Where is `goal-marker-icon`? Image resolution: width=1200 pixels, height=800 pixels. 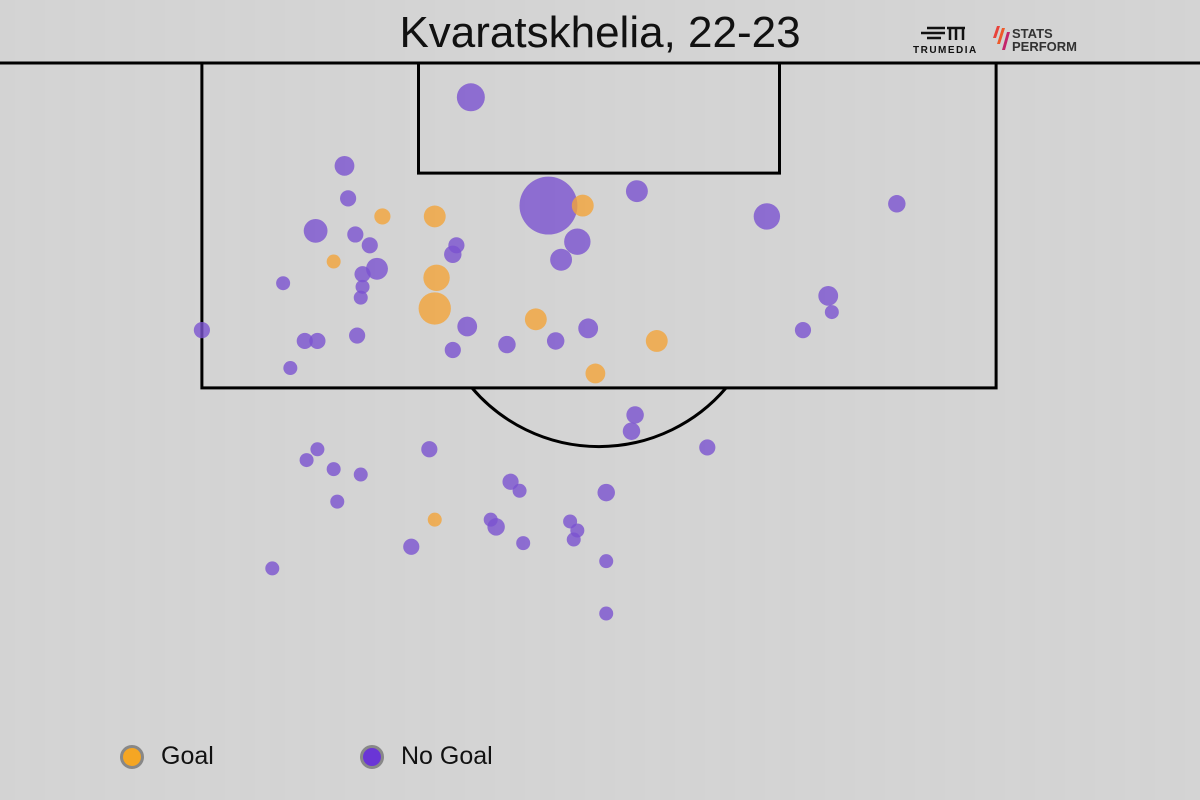 goal-marker-icon is located at coordinates (132, 756).